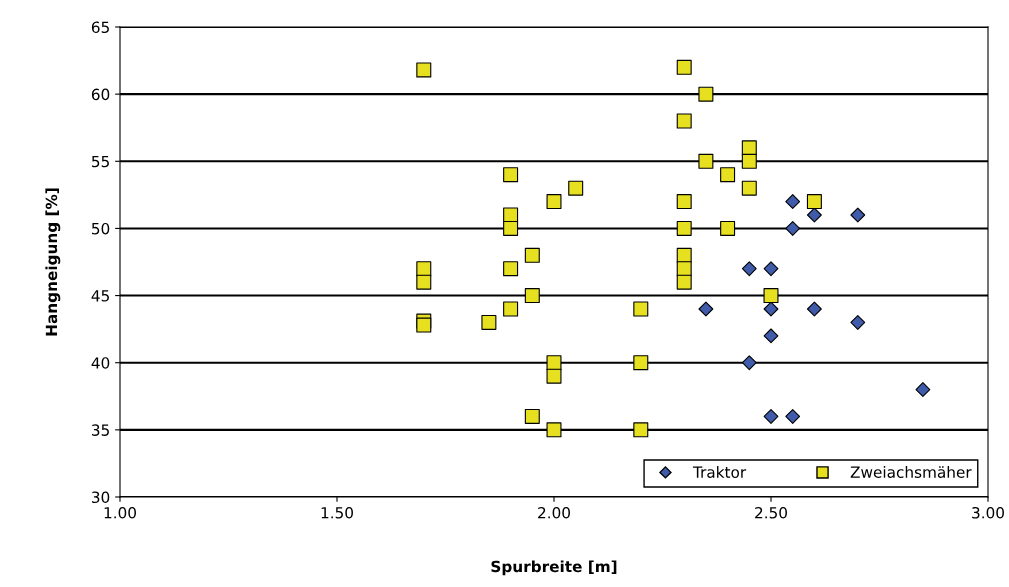 The width and height of the screenshot is (1009, 587). What do you see at coordinates (771, 512) in the screenshot?
I see `x-tick-label: 2.50` at bounding box center [771, 512].